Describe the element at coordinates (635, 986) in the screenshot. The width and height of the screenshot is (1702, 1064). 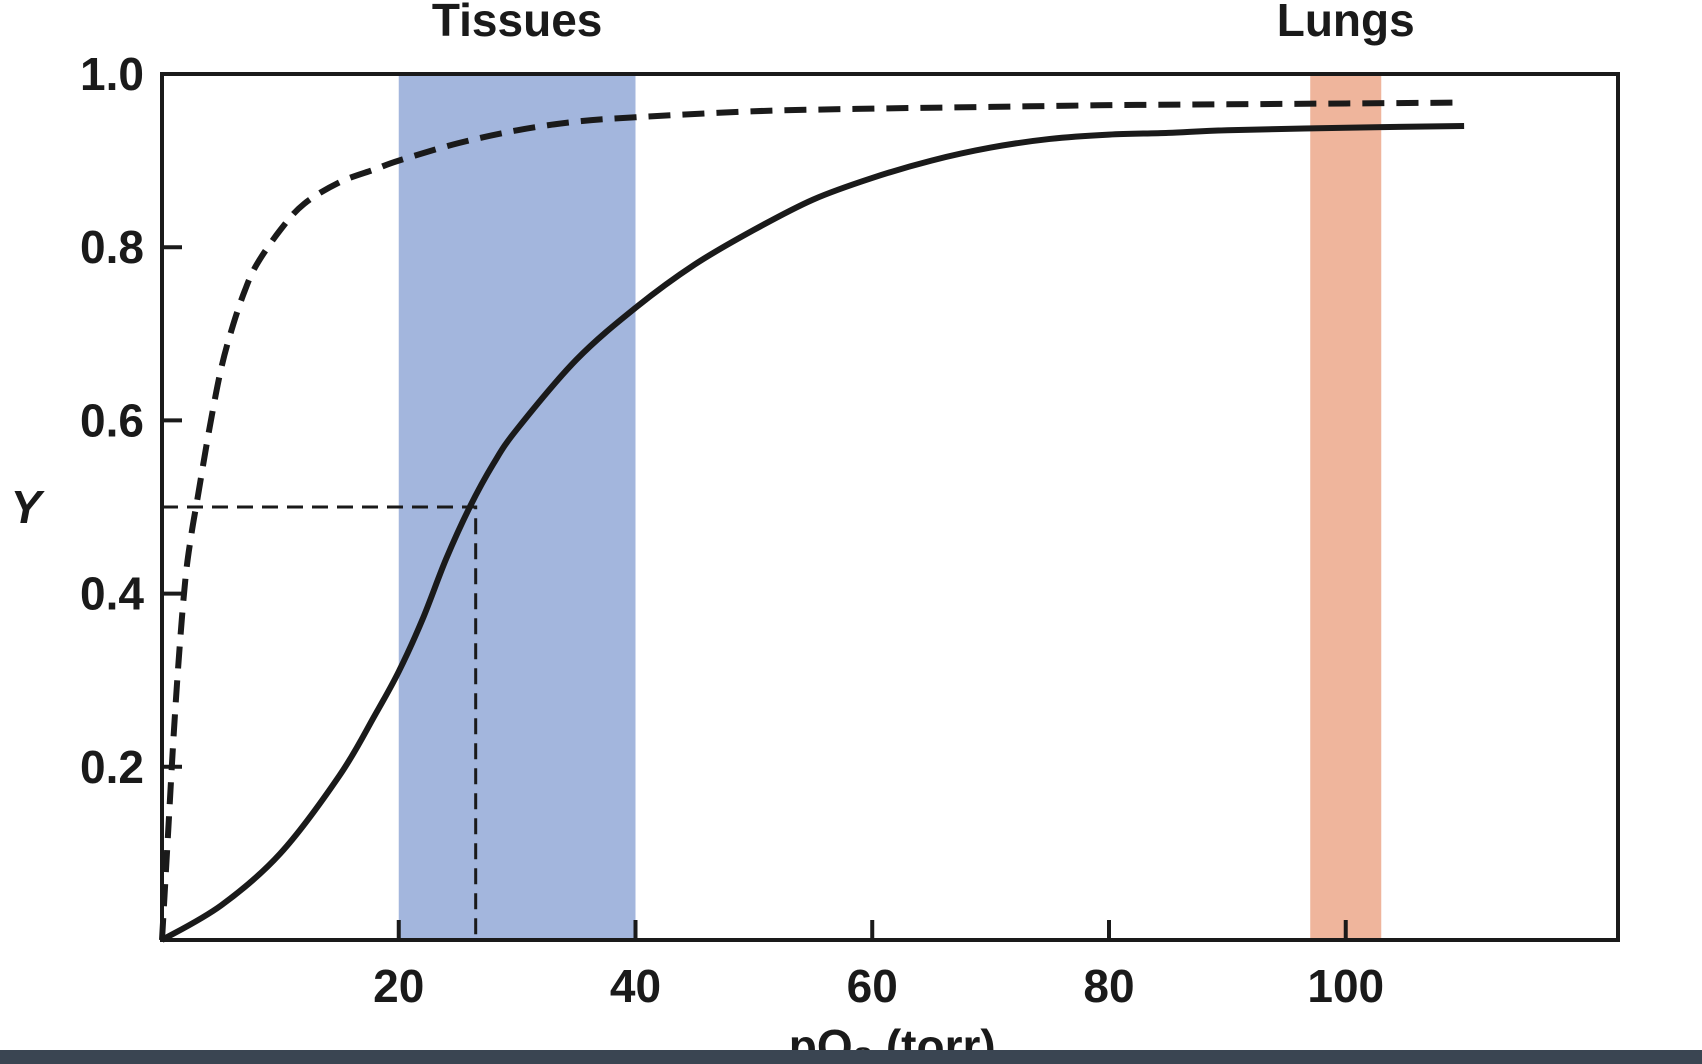
I see `x-tick-label-40: 40` at that location.